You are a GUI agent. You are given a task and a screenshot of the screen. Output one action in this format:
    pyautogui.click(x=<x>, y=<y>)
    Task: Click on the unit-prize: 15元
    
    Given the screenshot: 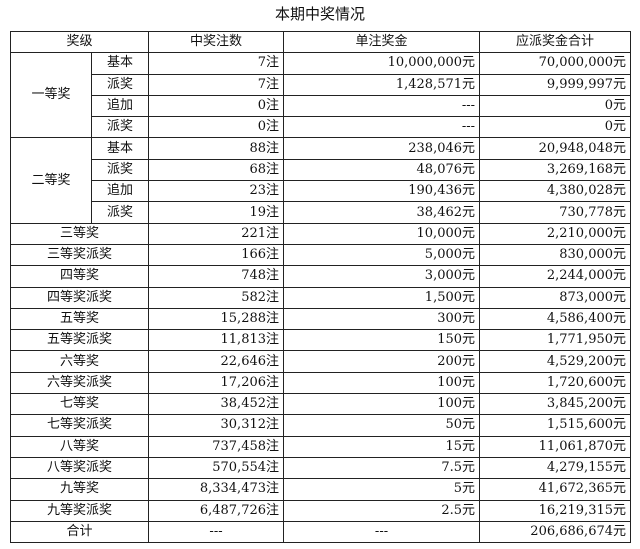 What is the action you would take?
    pyautogui.click(x=382, y=446)
    